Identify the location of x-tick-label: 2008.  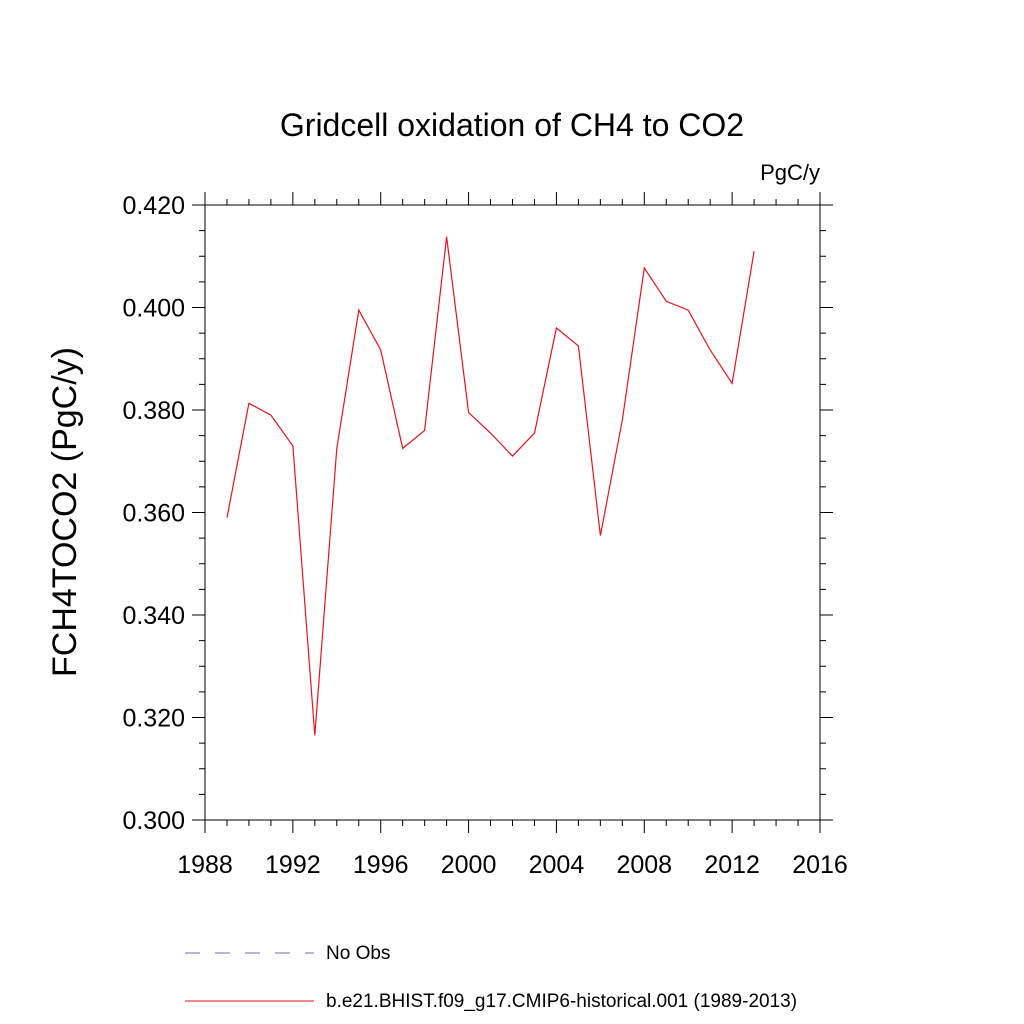
(644, 865).